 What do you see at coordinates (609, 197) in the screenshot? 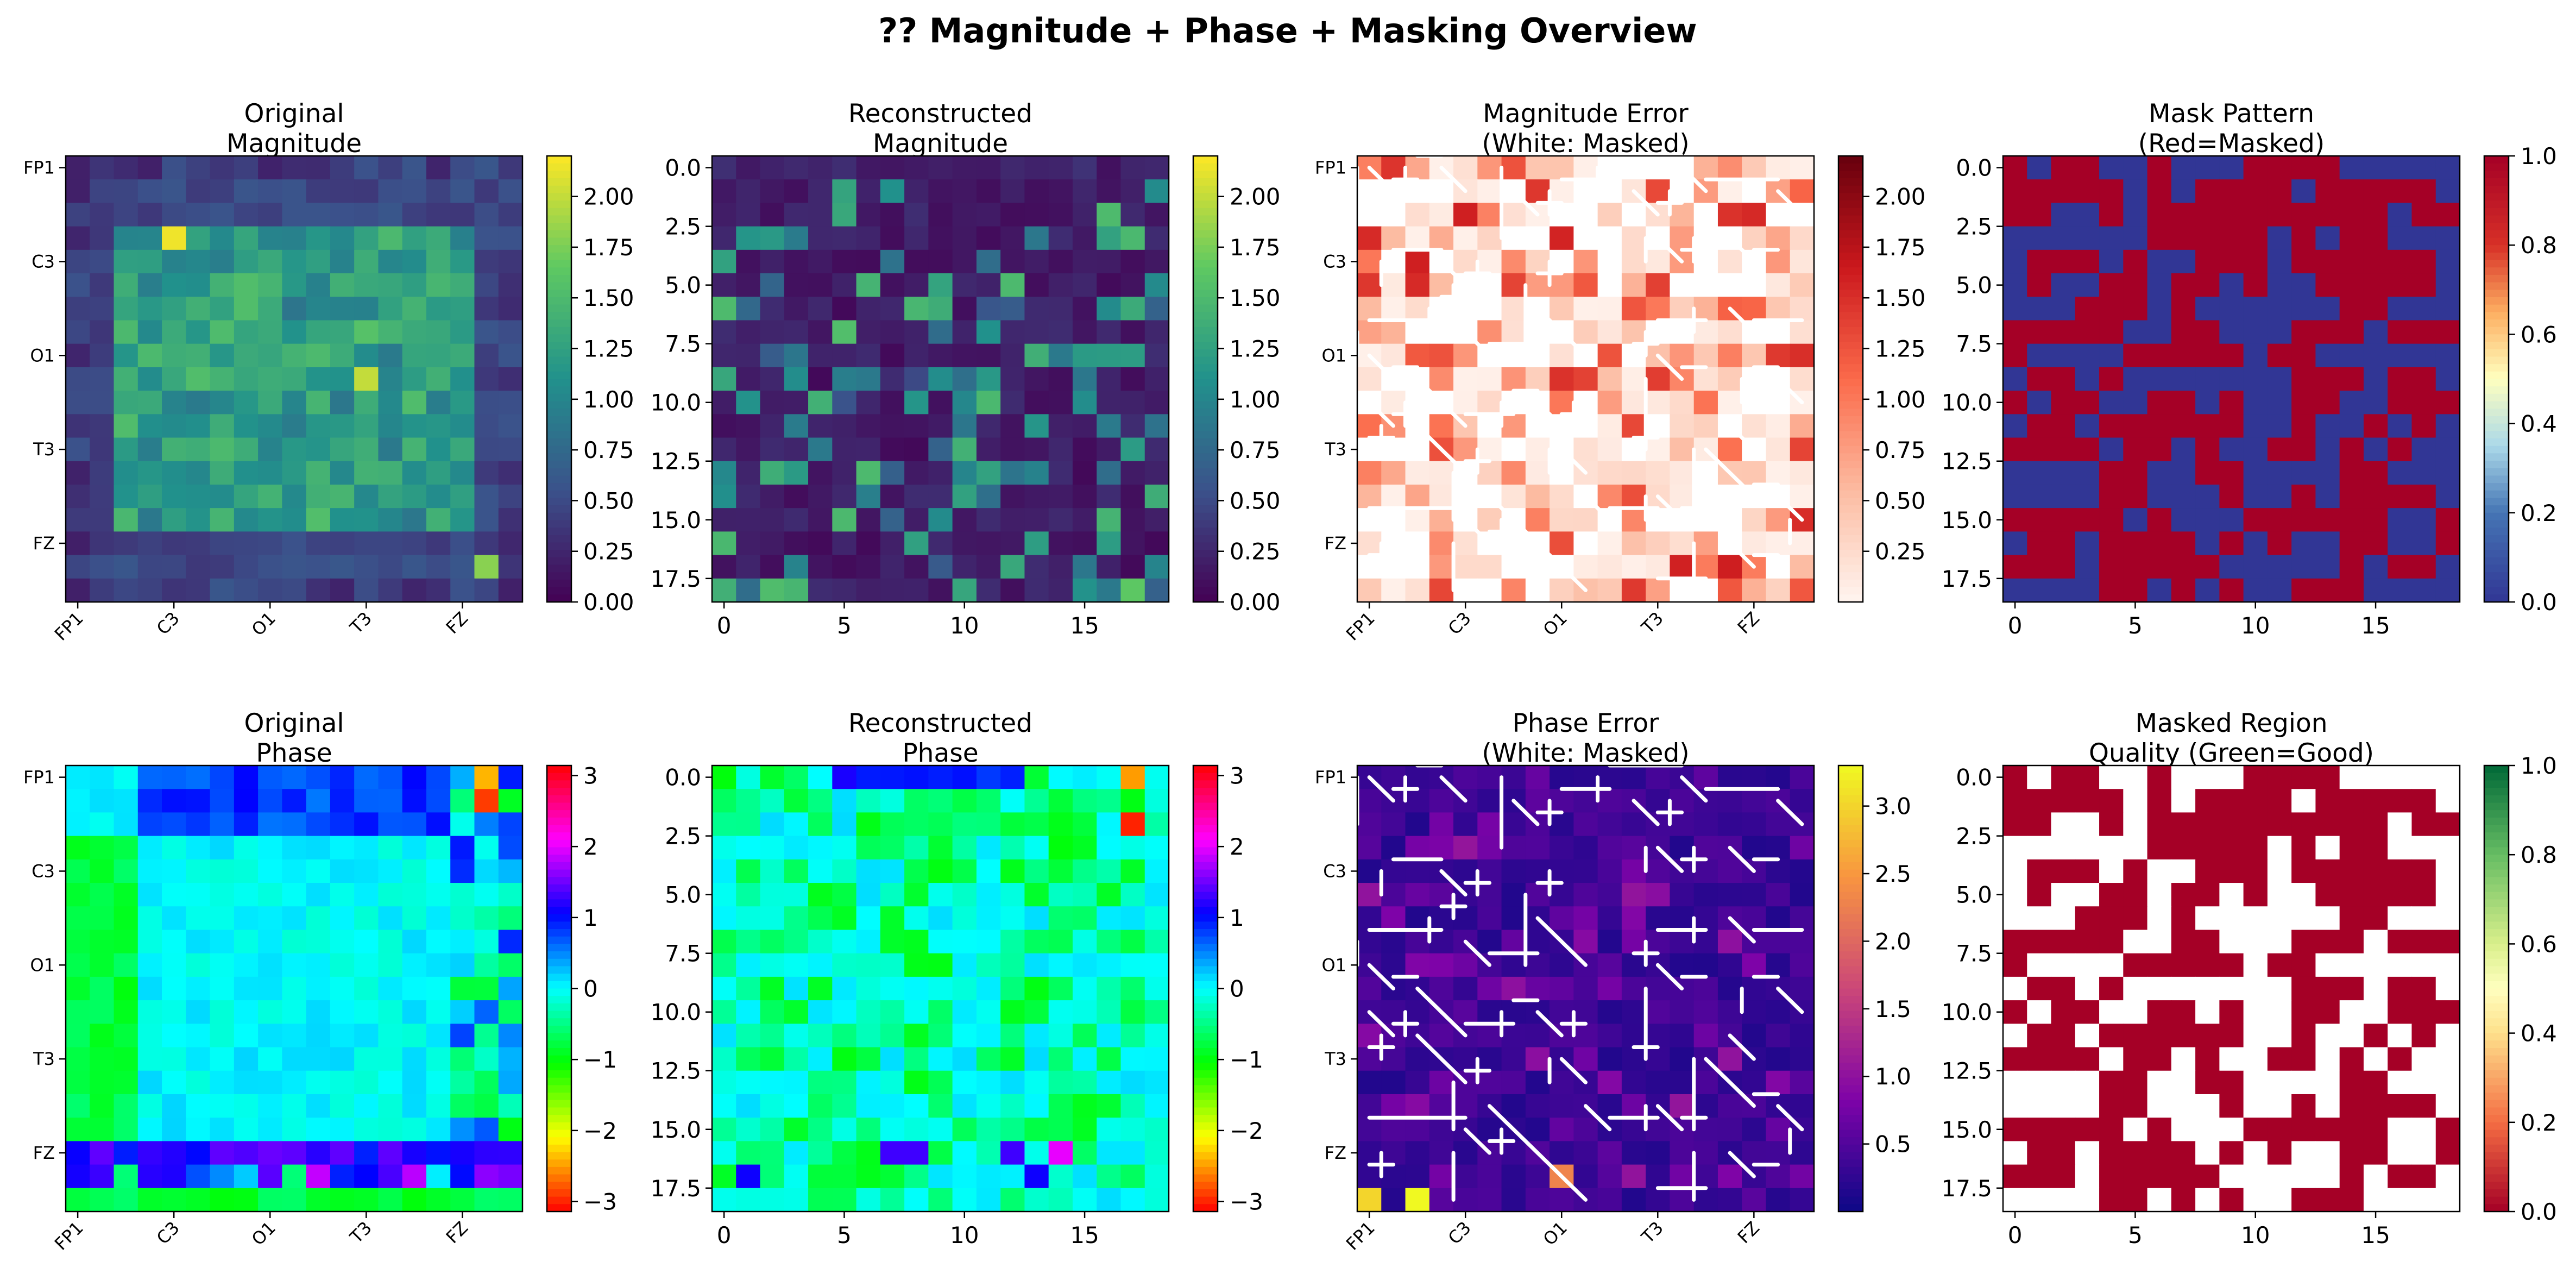
I see `colorbar-tick-label: 2.00` at bounding box center [609, 197].